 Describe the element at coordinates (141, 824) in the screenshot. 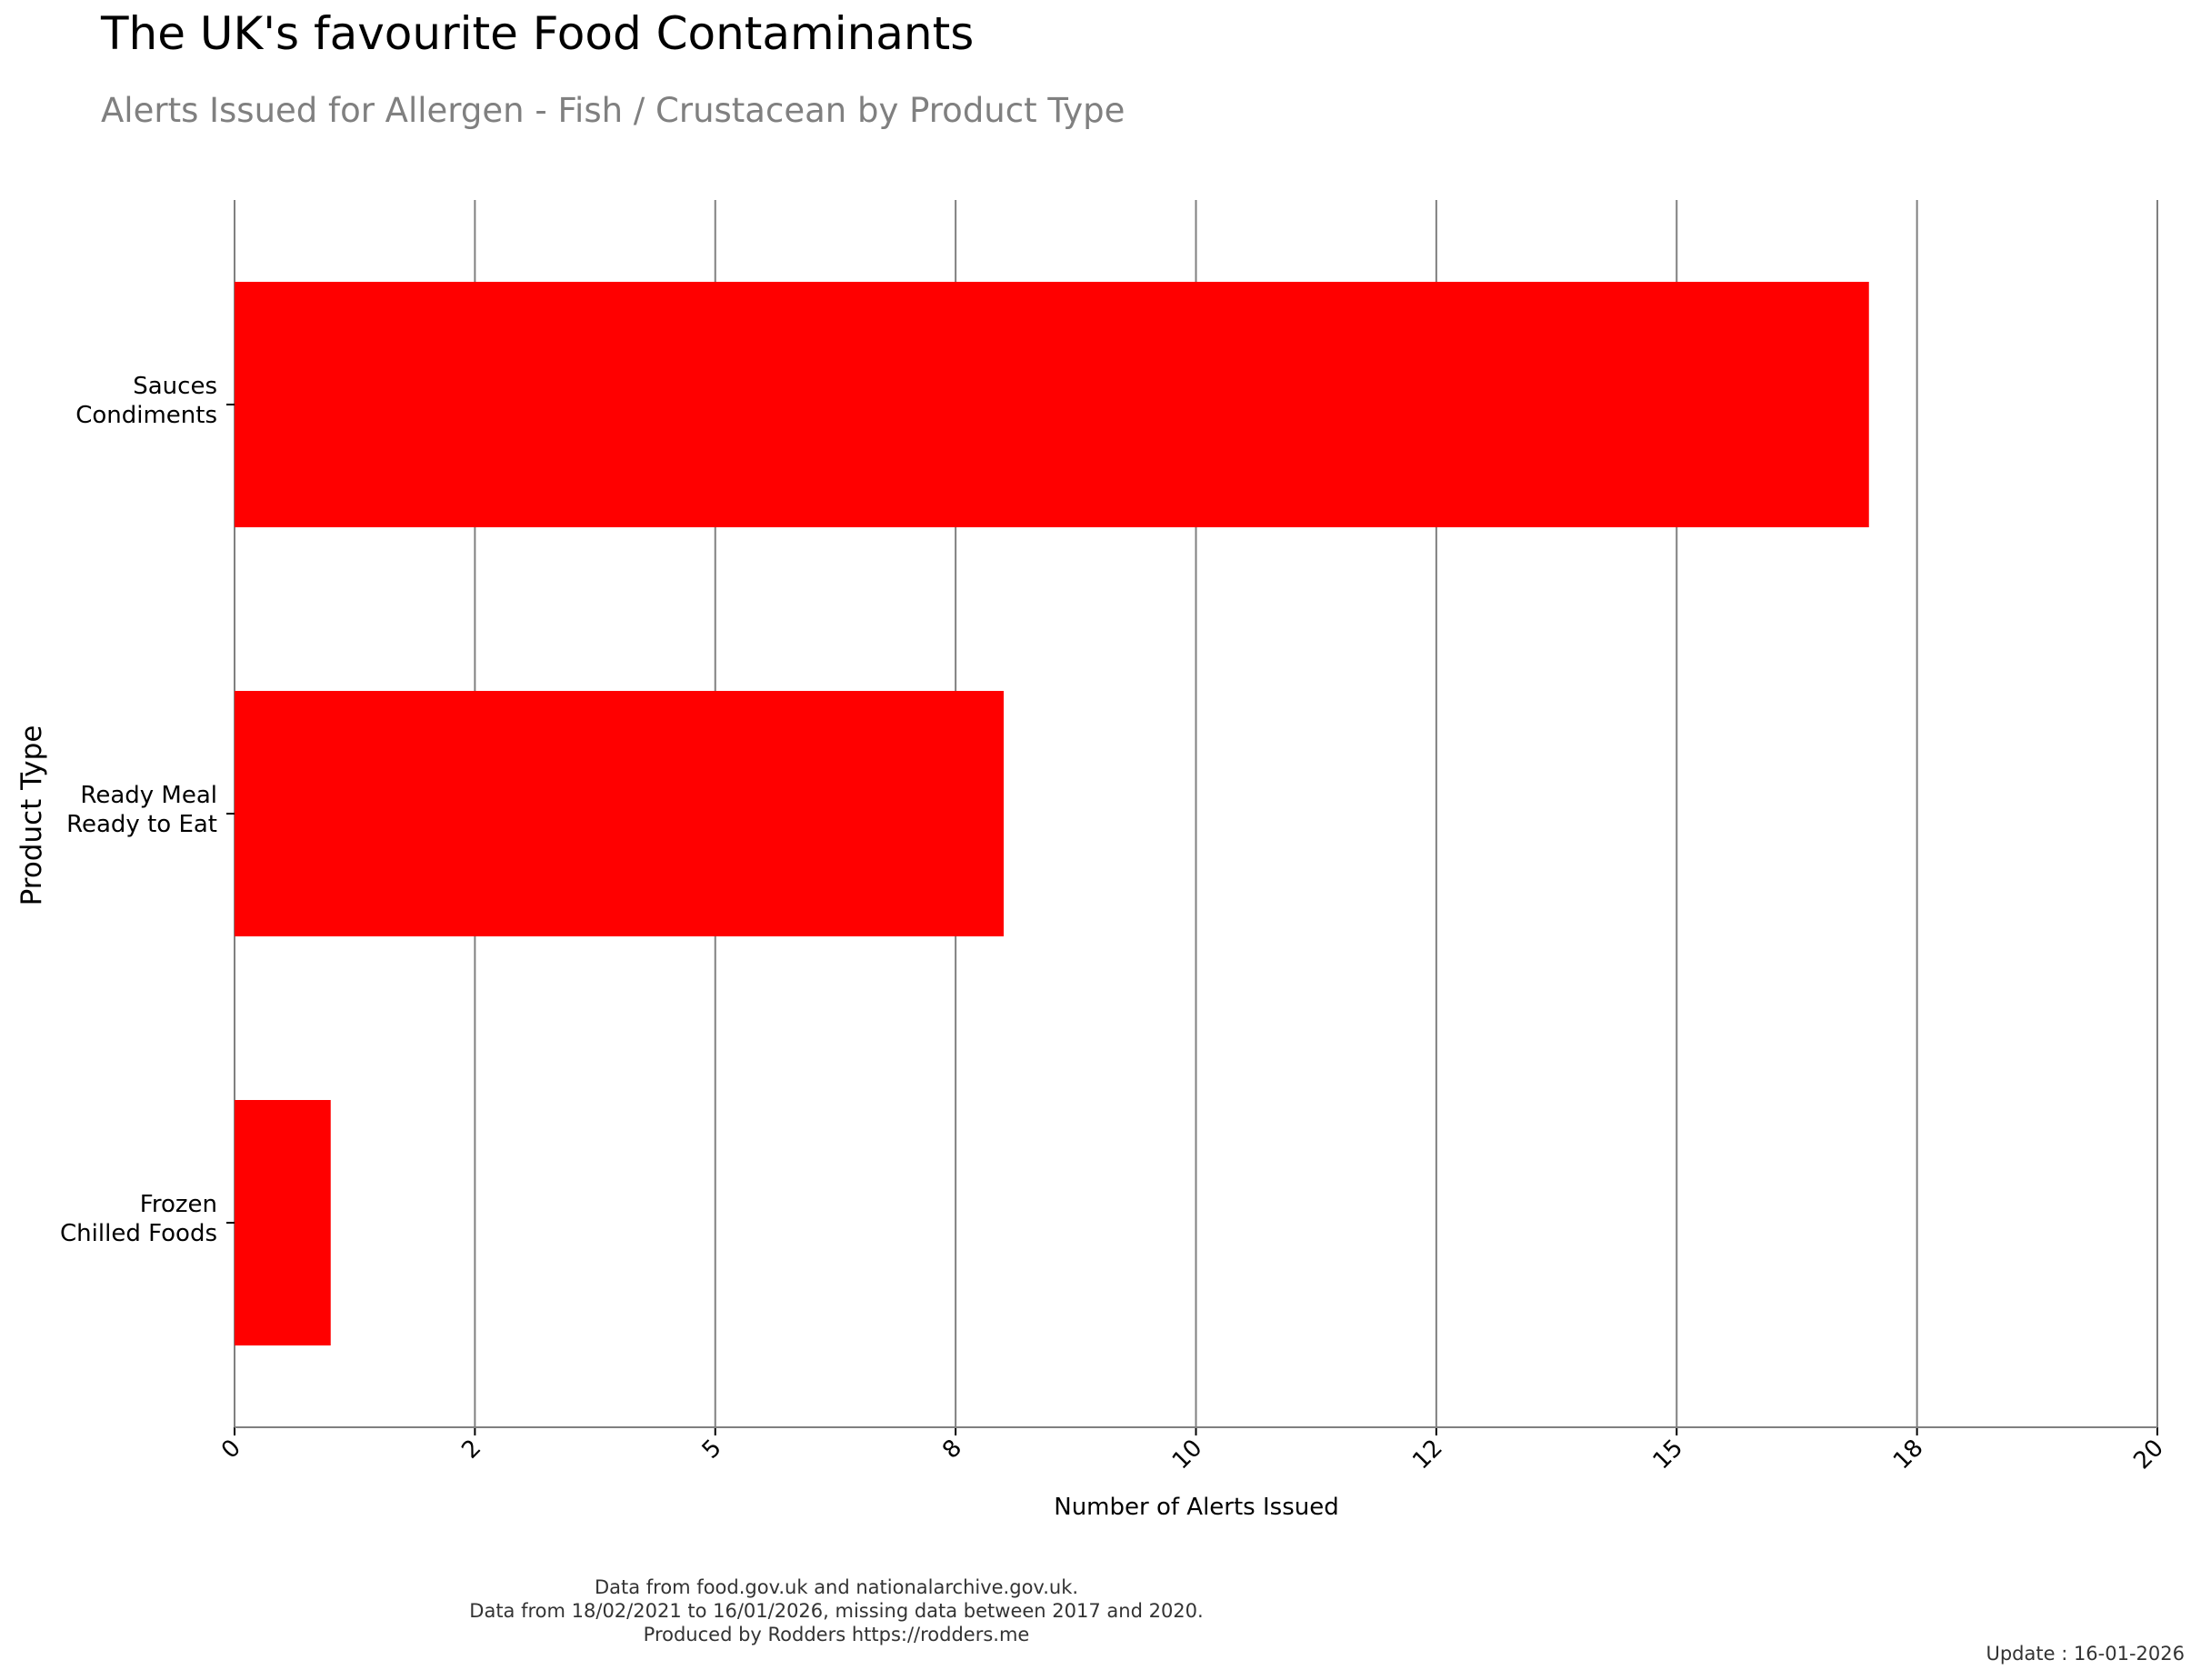

I see `y-tick-label: Ready to Eat` at that location.